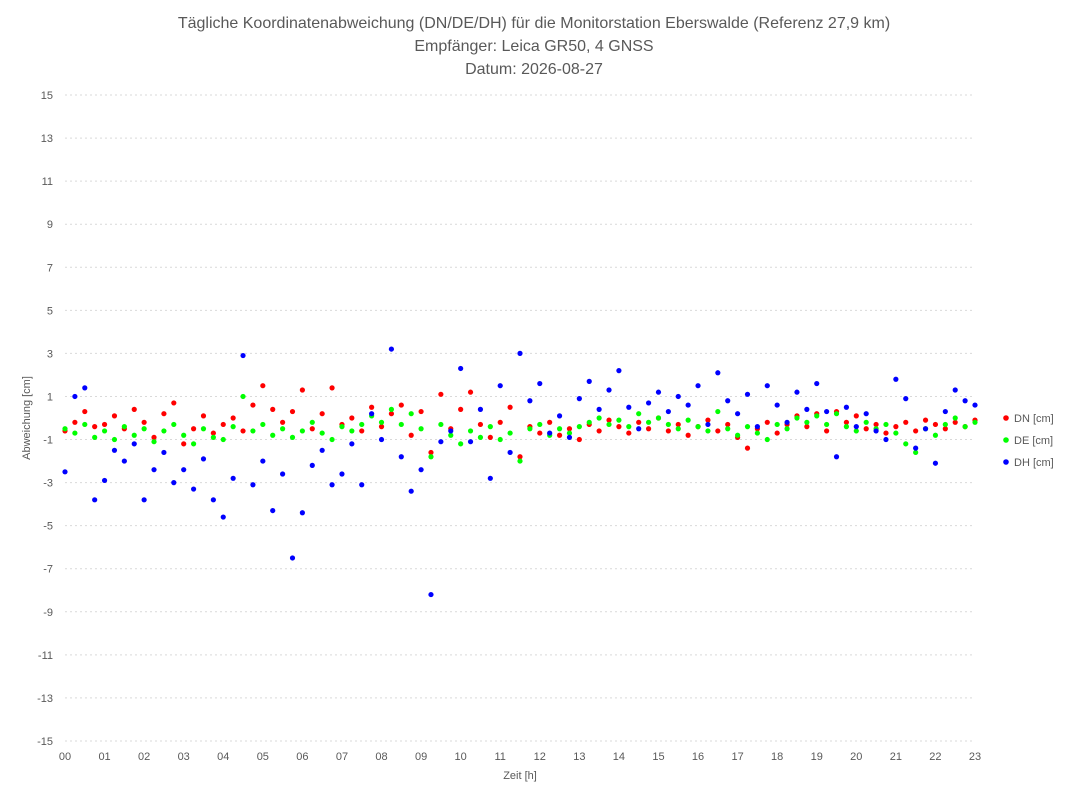 This screenshot has height=801, width=1068. What do you see at coordinates (50, 268) in the screenshot?
I see `y-tick-label: 7` at bounding box center [50, 268].